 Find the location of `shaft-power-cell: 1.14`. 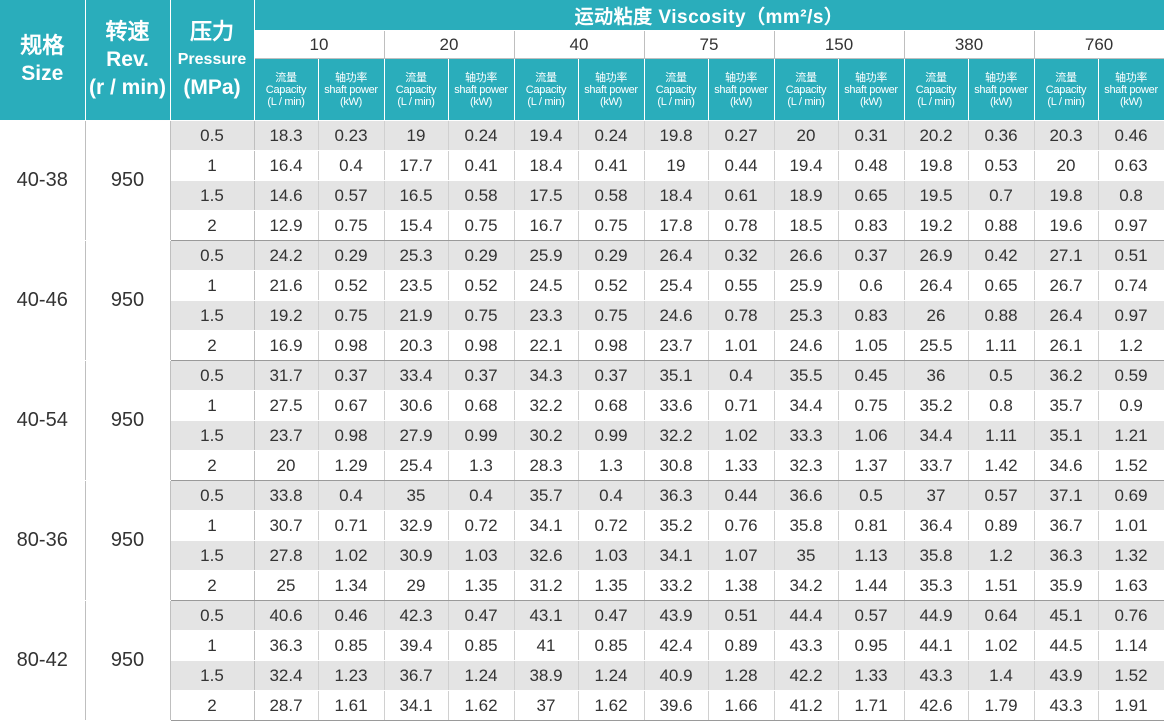

shaft-power-cell: 1.14 is located at coordinates (1131, 645).